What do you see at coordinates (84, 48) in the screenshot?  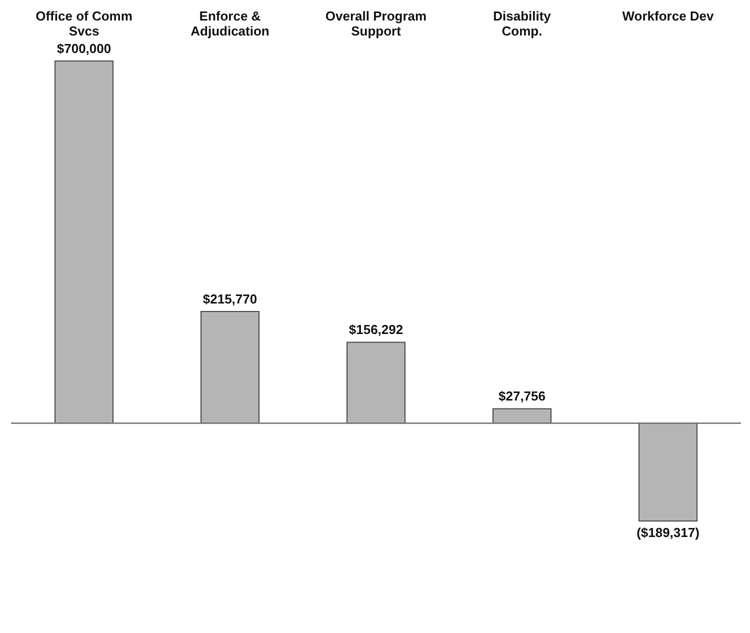 I see `data-label: $700,000` at bounding box center [84, 48].